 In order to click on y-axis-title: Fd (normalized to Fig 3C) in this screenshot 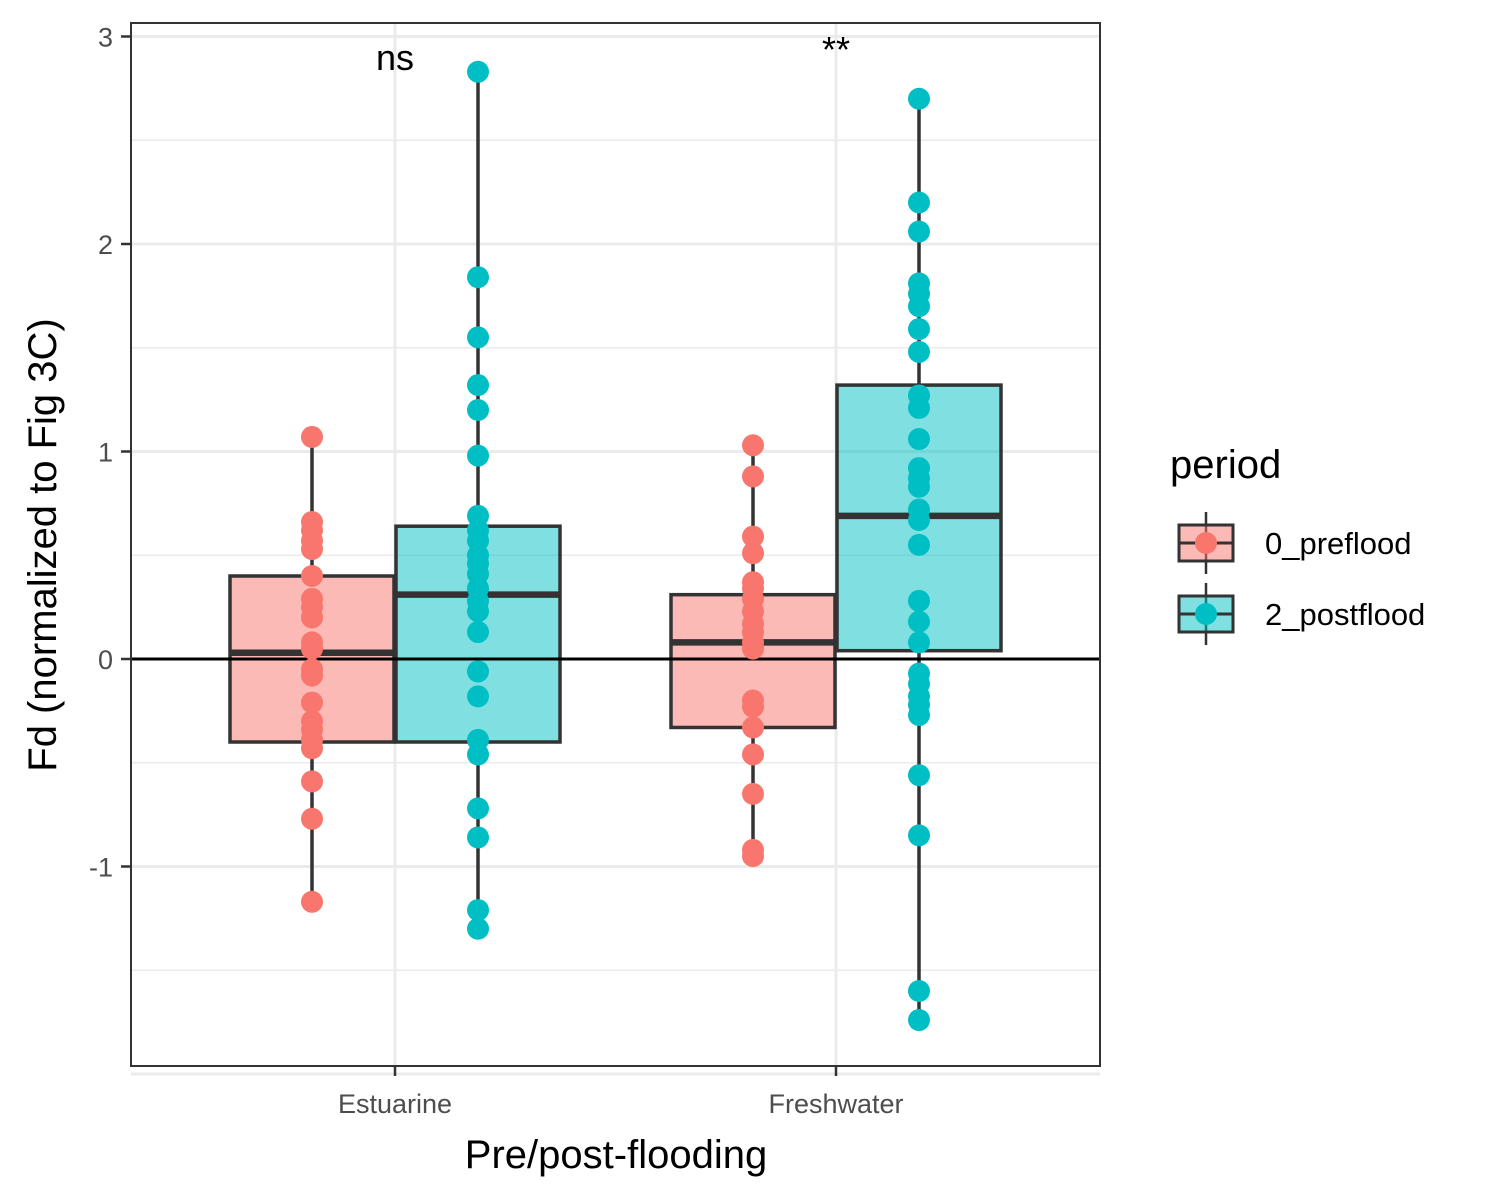, I will do `click(43, 544)`.